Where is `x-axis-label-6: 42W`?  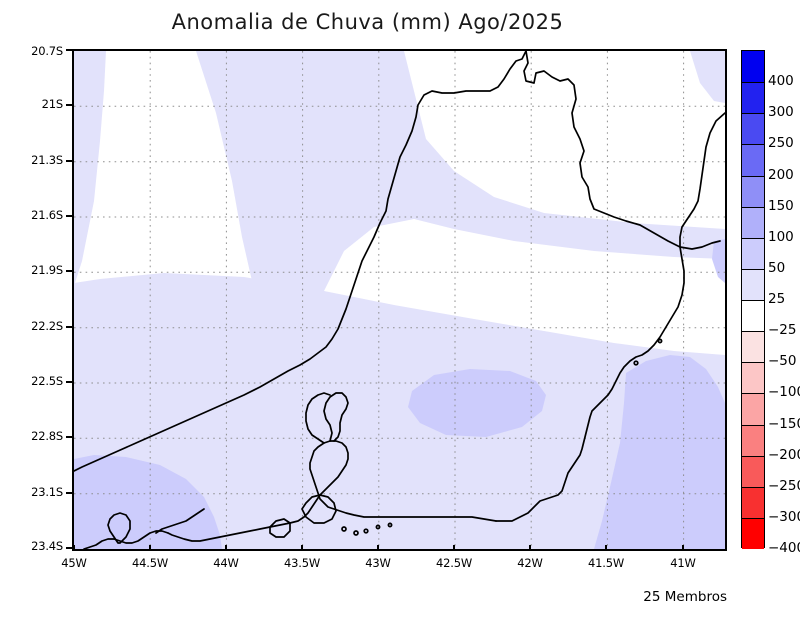 x-axis-label-6: 42W is located at coordinates (530, 563).